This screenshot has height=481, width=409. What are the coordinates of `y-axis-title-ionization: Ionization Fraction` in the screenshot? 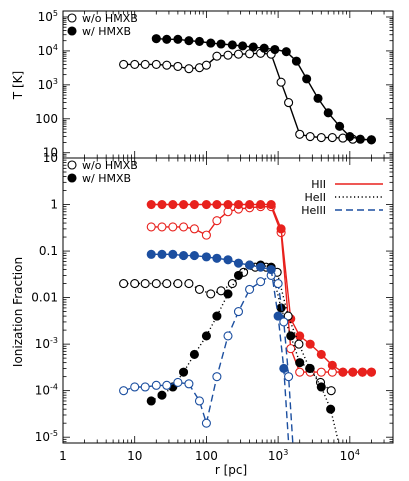 It's located at (18, 312).